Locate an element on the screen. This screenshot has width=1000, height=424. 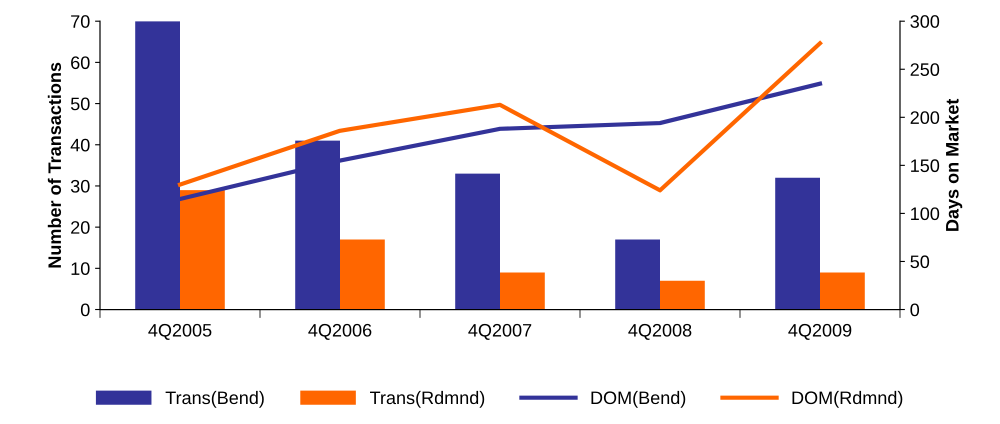
y-tick-label: 50 is located at coordinates (80, 104).